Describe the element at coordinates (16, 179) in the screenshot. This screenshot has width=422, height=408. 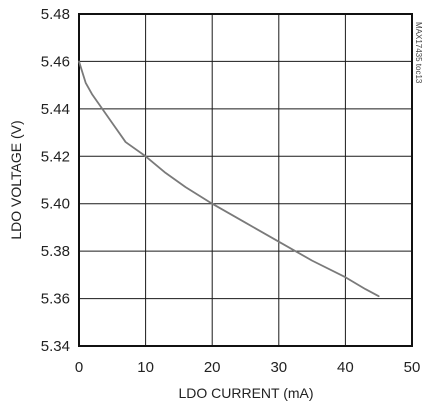
I see `y-axis-title: LDO VOLTAGE (V)` at that location.